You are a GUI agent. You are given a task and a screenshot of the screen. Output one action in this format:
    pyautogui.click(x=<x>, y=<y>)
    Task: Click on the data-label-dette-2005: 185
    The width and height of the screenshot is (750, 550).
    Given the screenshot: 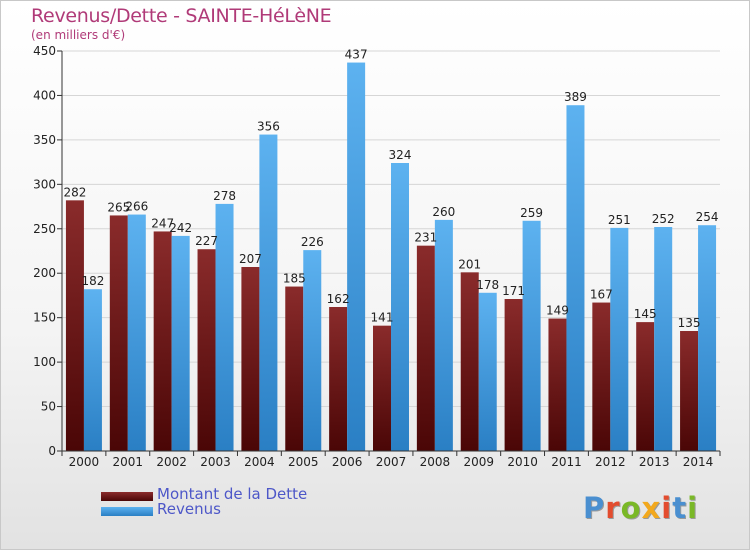 What is the action you would take?
    pyautogui.click(x=294, y=279)
    